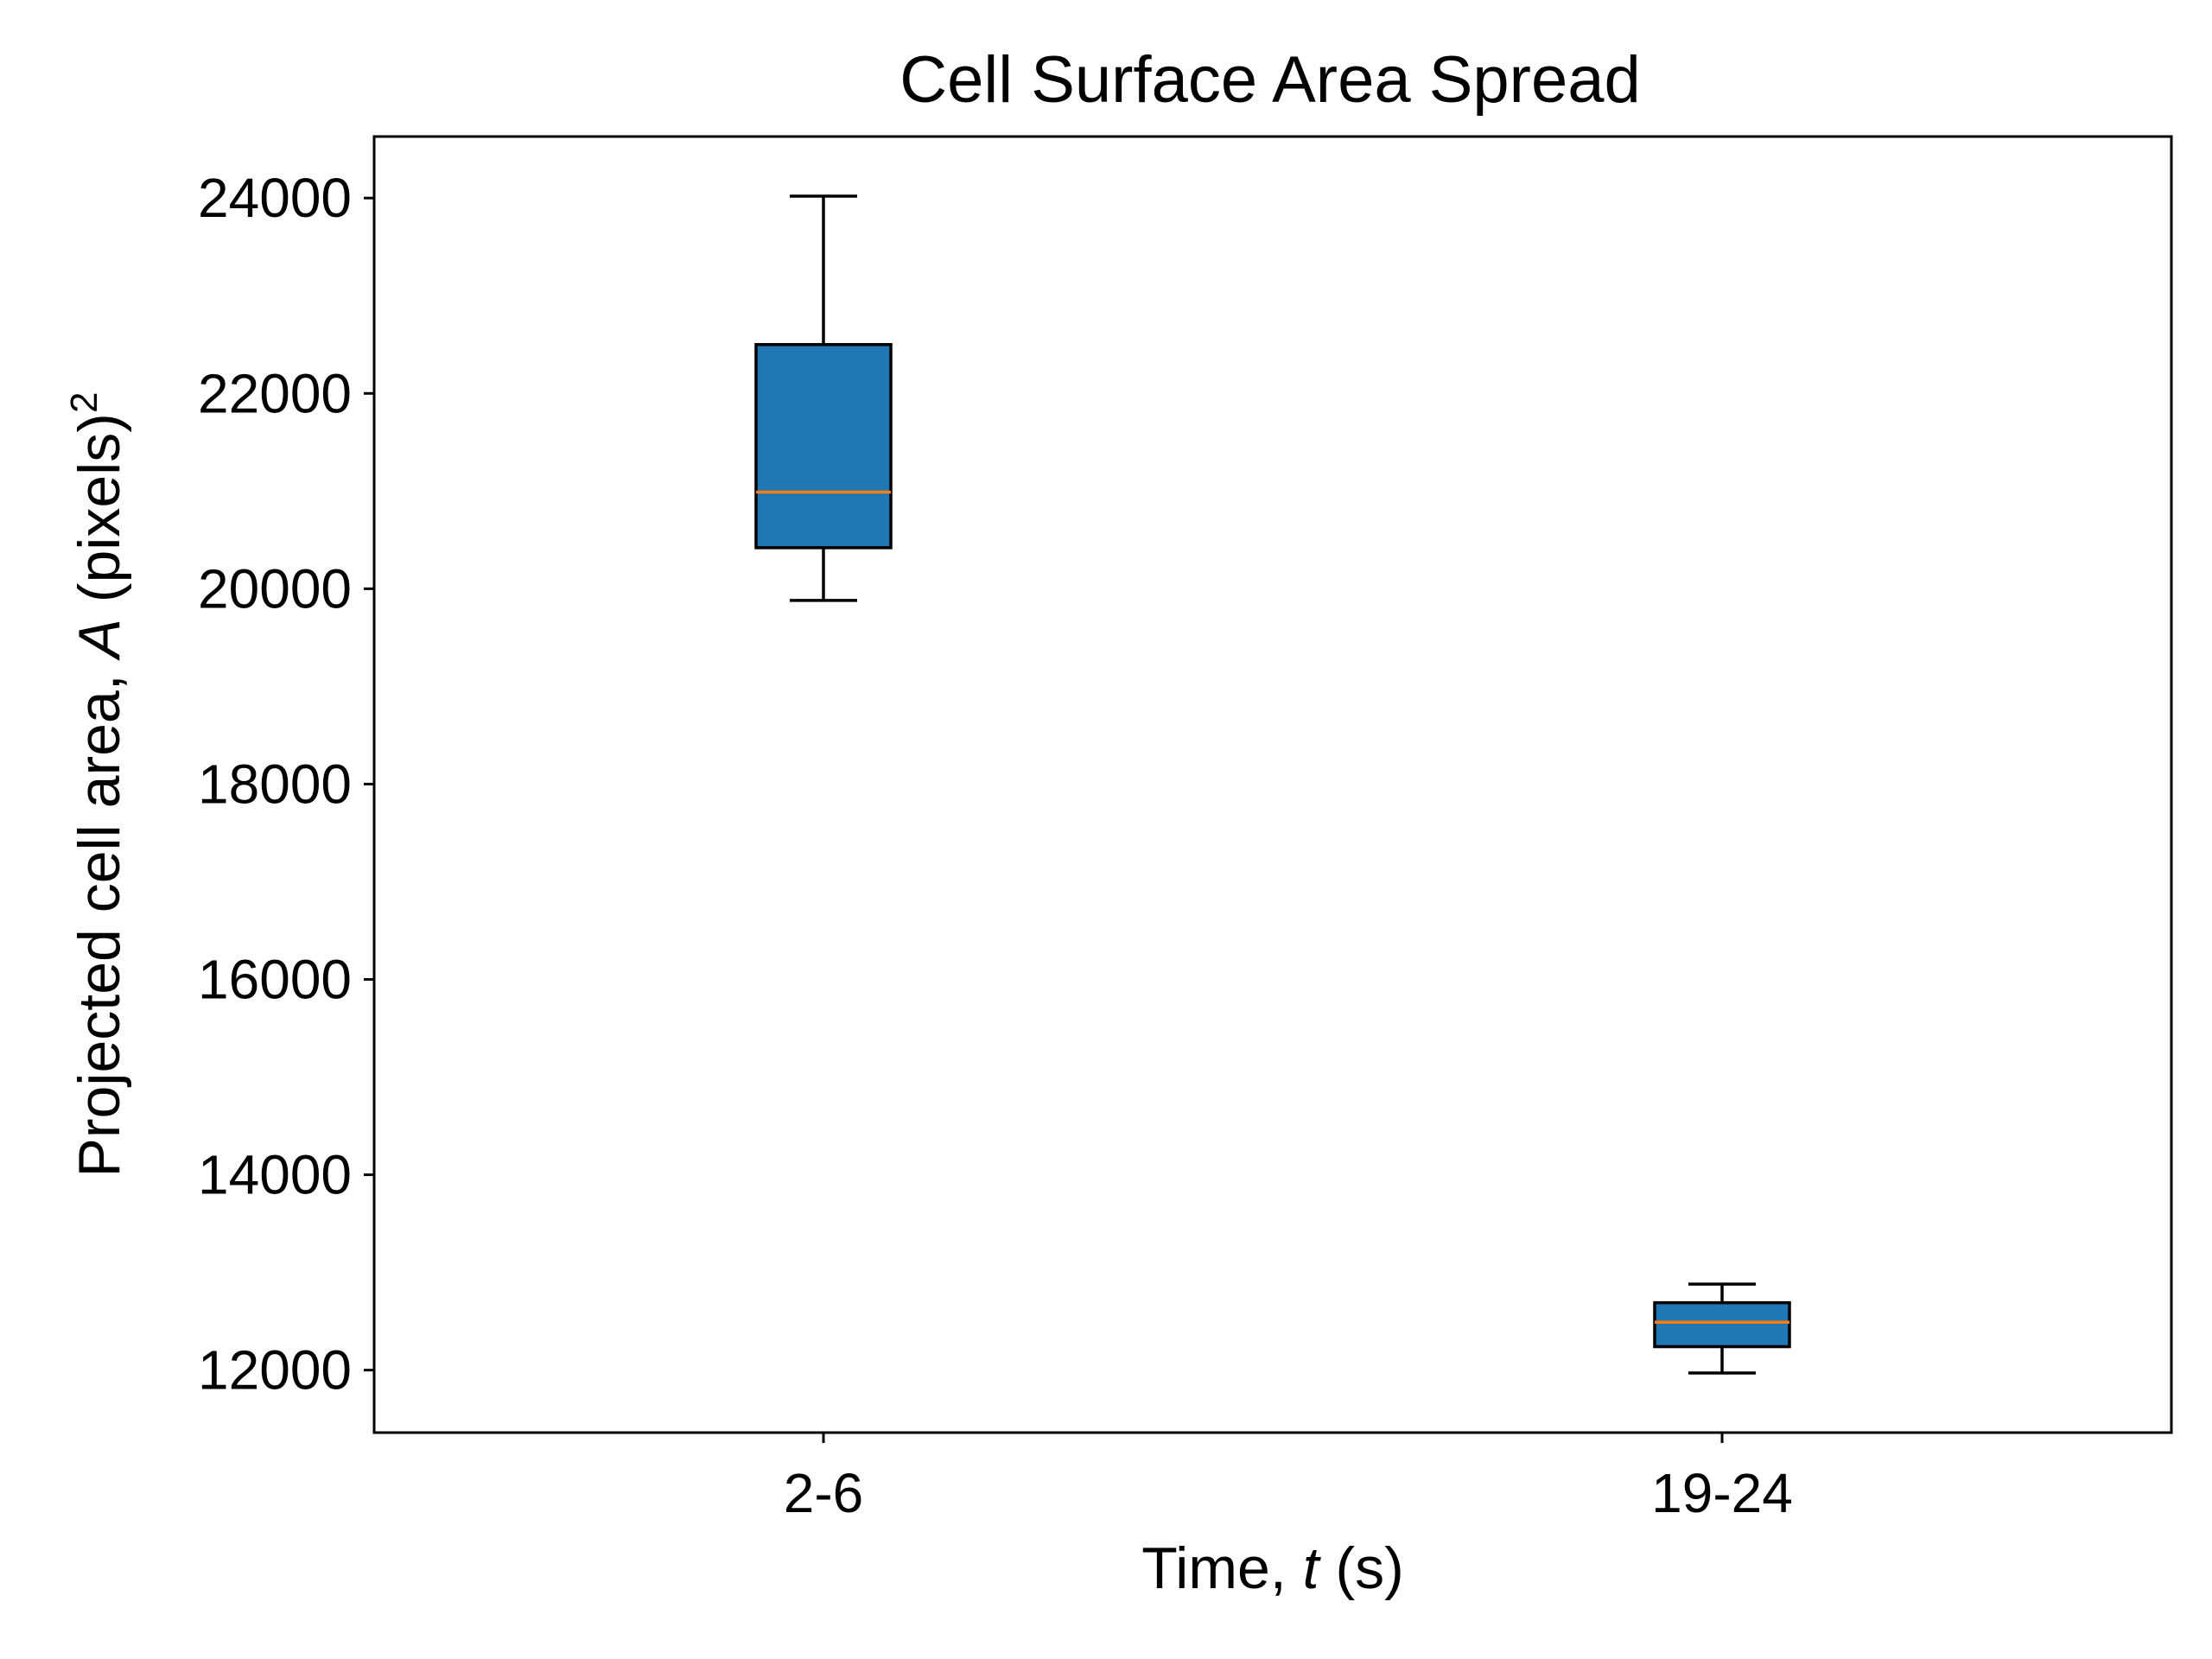 The image size is (2212, 1659). What do you see at coordinates (1361, 1568) in the screenshot?
I see `x-axis-label-suffix: (s)` at bounding box center [1361, 1568].